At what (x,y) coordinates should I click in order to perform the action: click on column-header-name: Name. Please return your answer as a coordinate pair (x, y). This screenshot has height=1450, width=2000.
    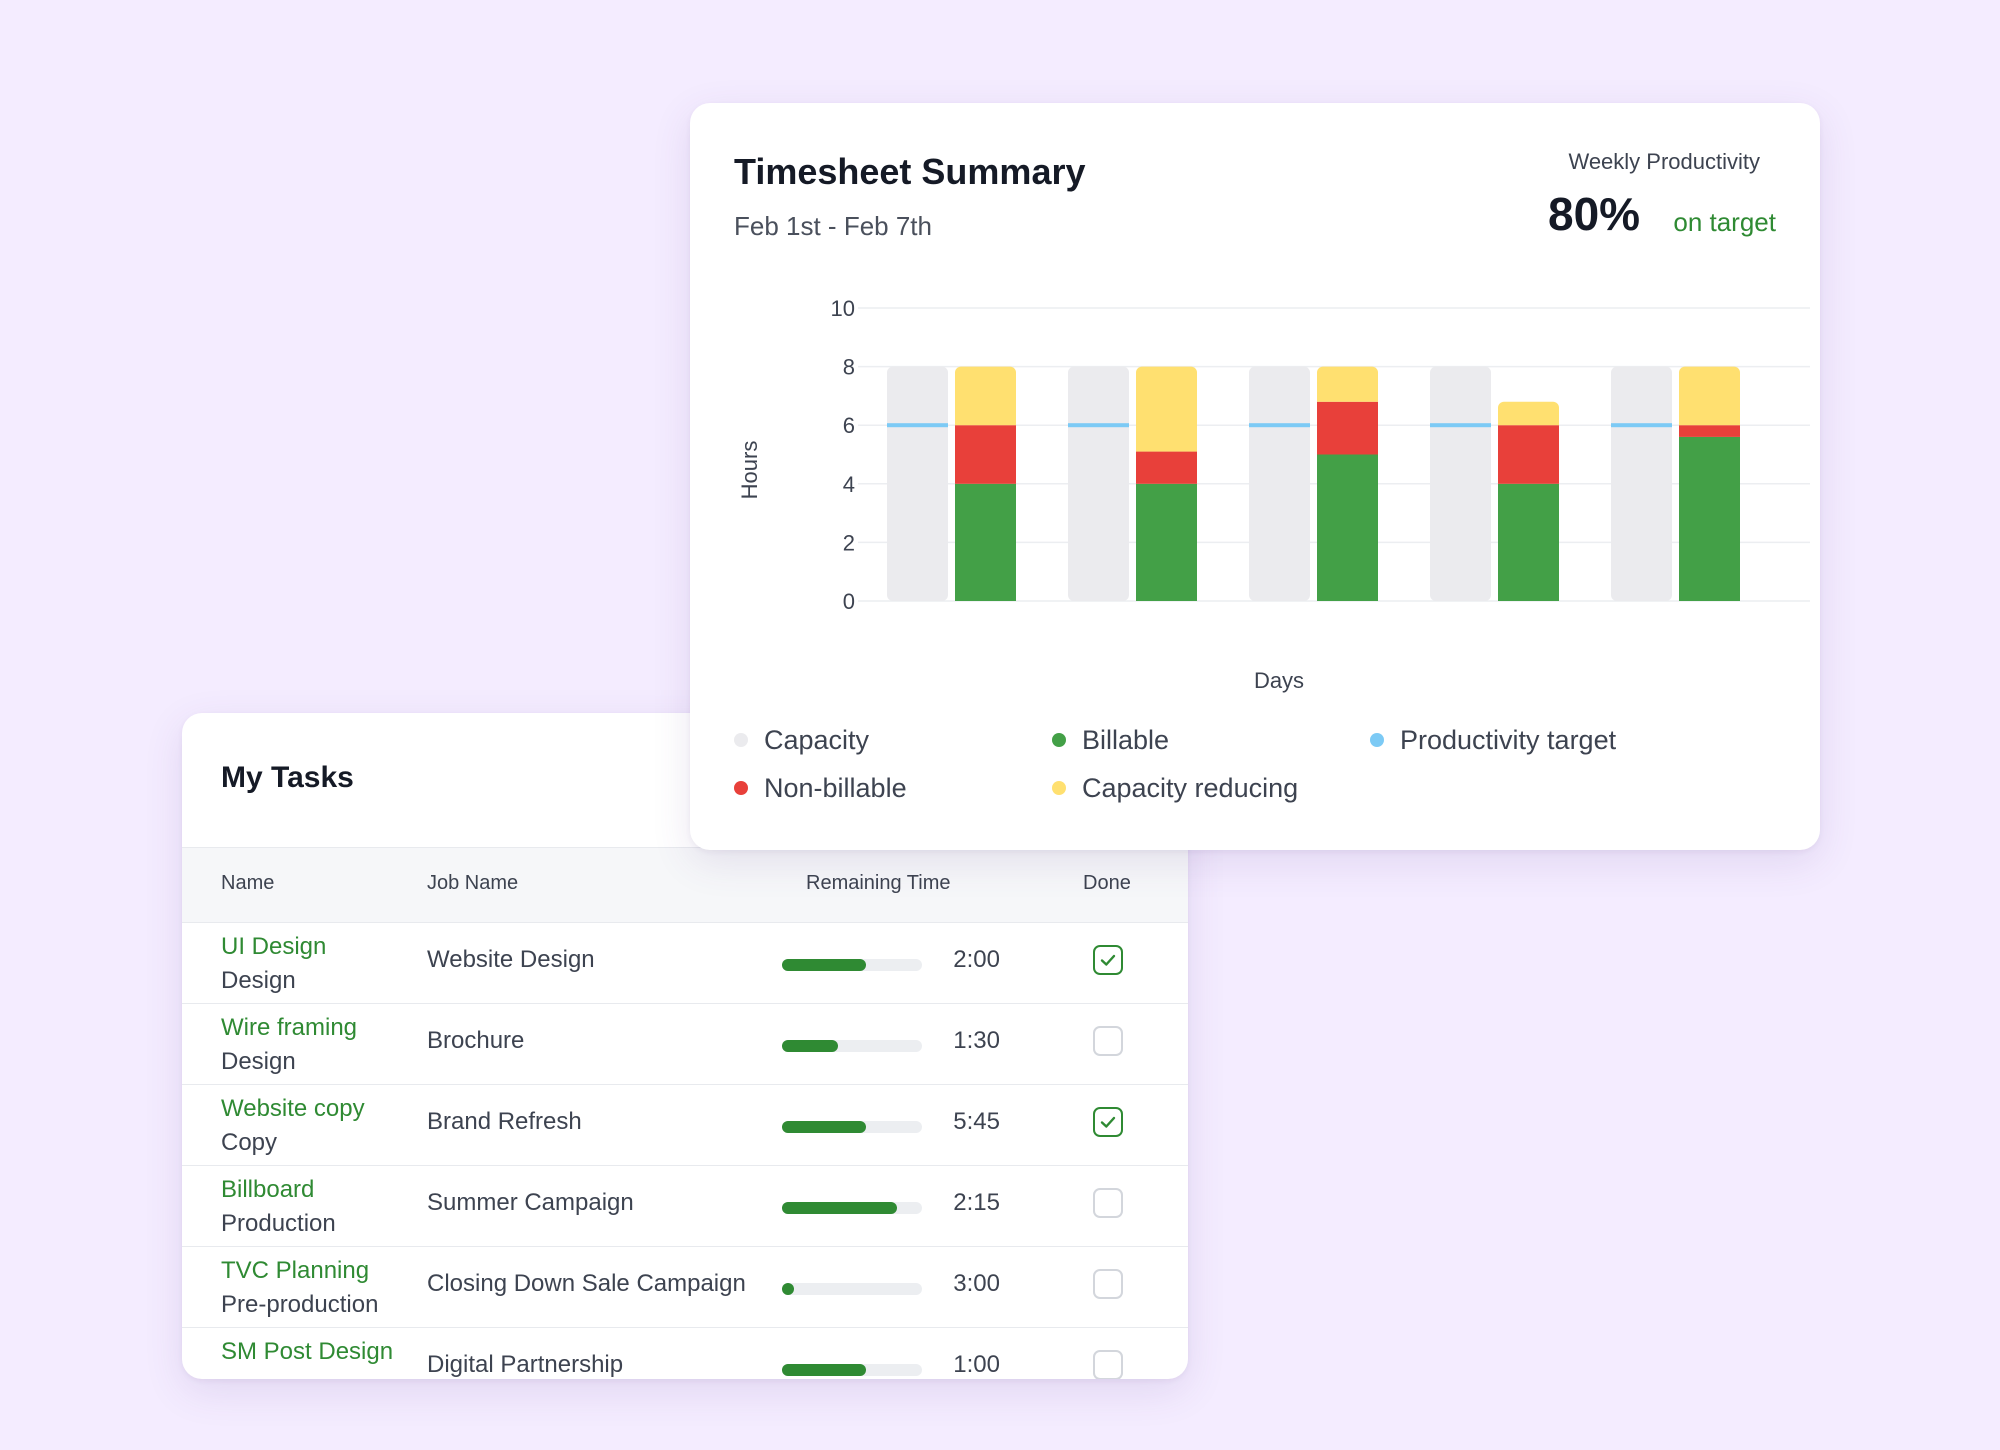
    Looking at the image, I should click on (248, 883).